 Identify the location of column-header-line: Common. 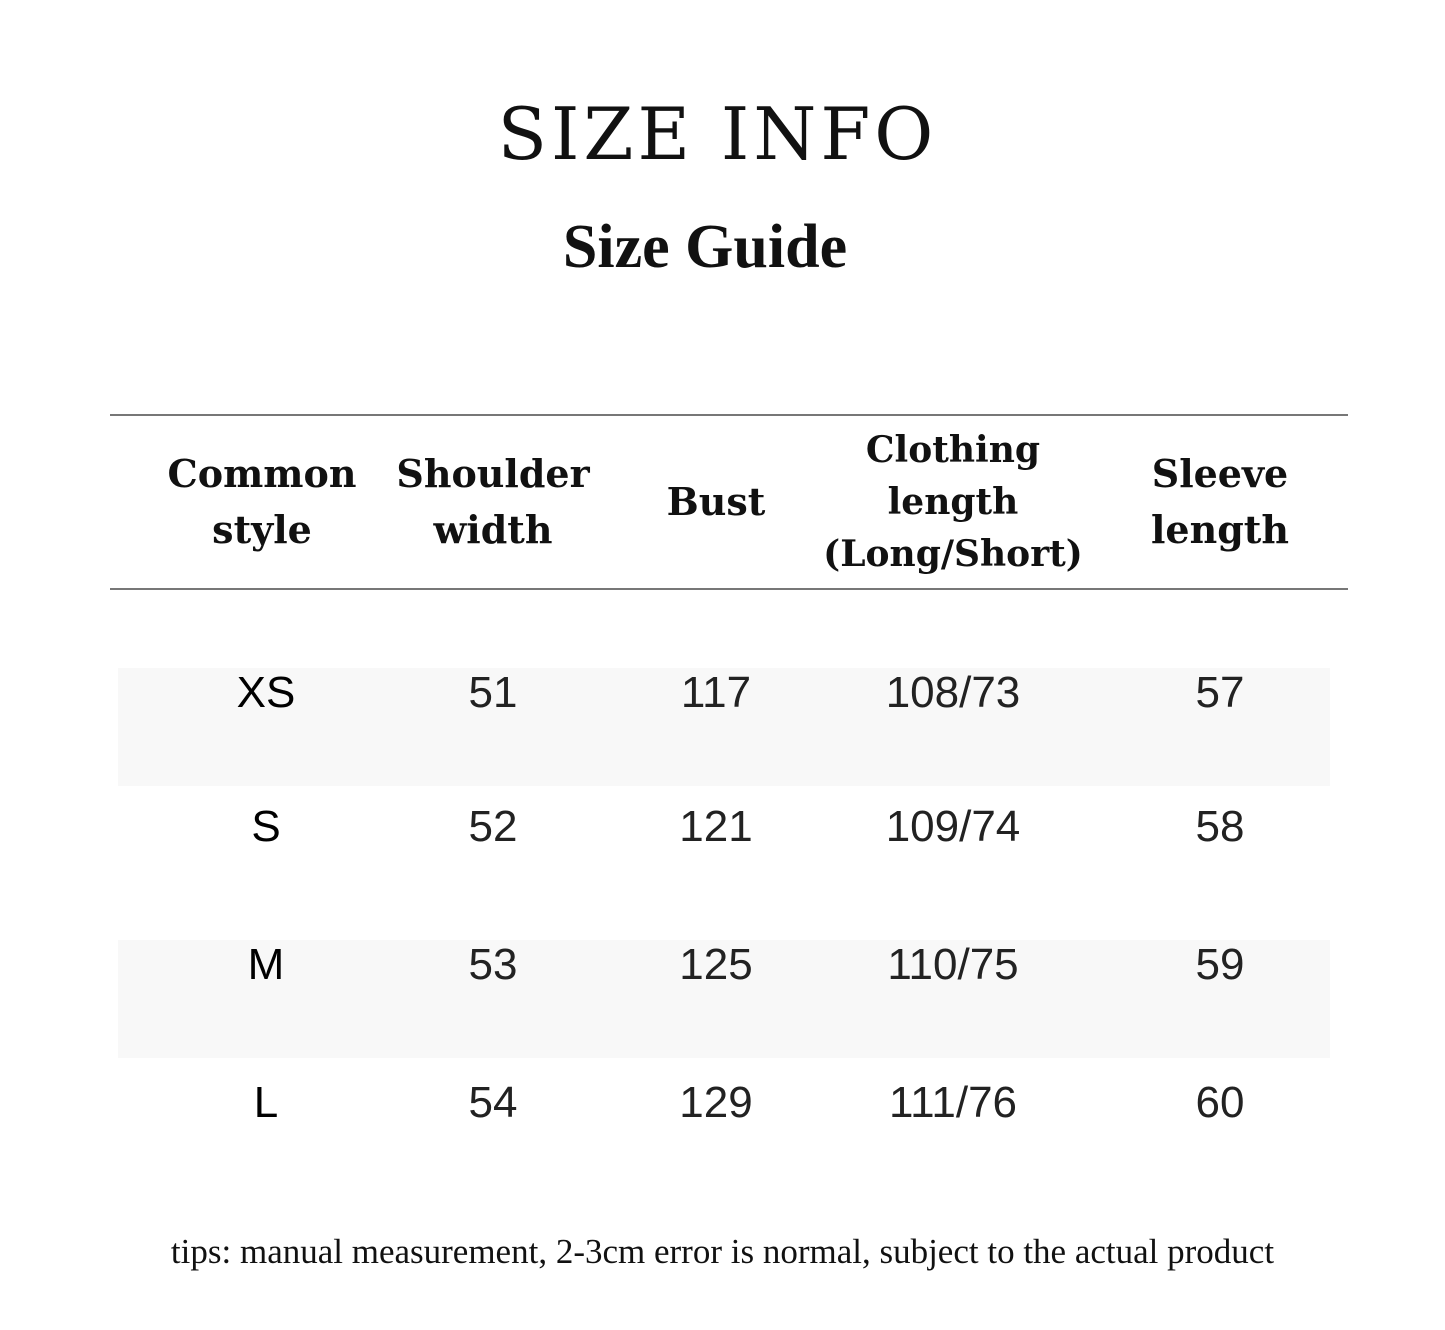
(262, 473).